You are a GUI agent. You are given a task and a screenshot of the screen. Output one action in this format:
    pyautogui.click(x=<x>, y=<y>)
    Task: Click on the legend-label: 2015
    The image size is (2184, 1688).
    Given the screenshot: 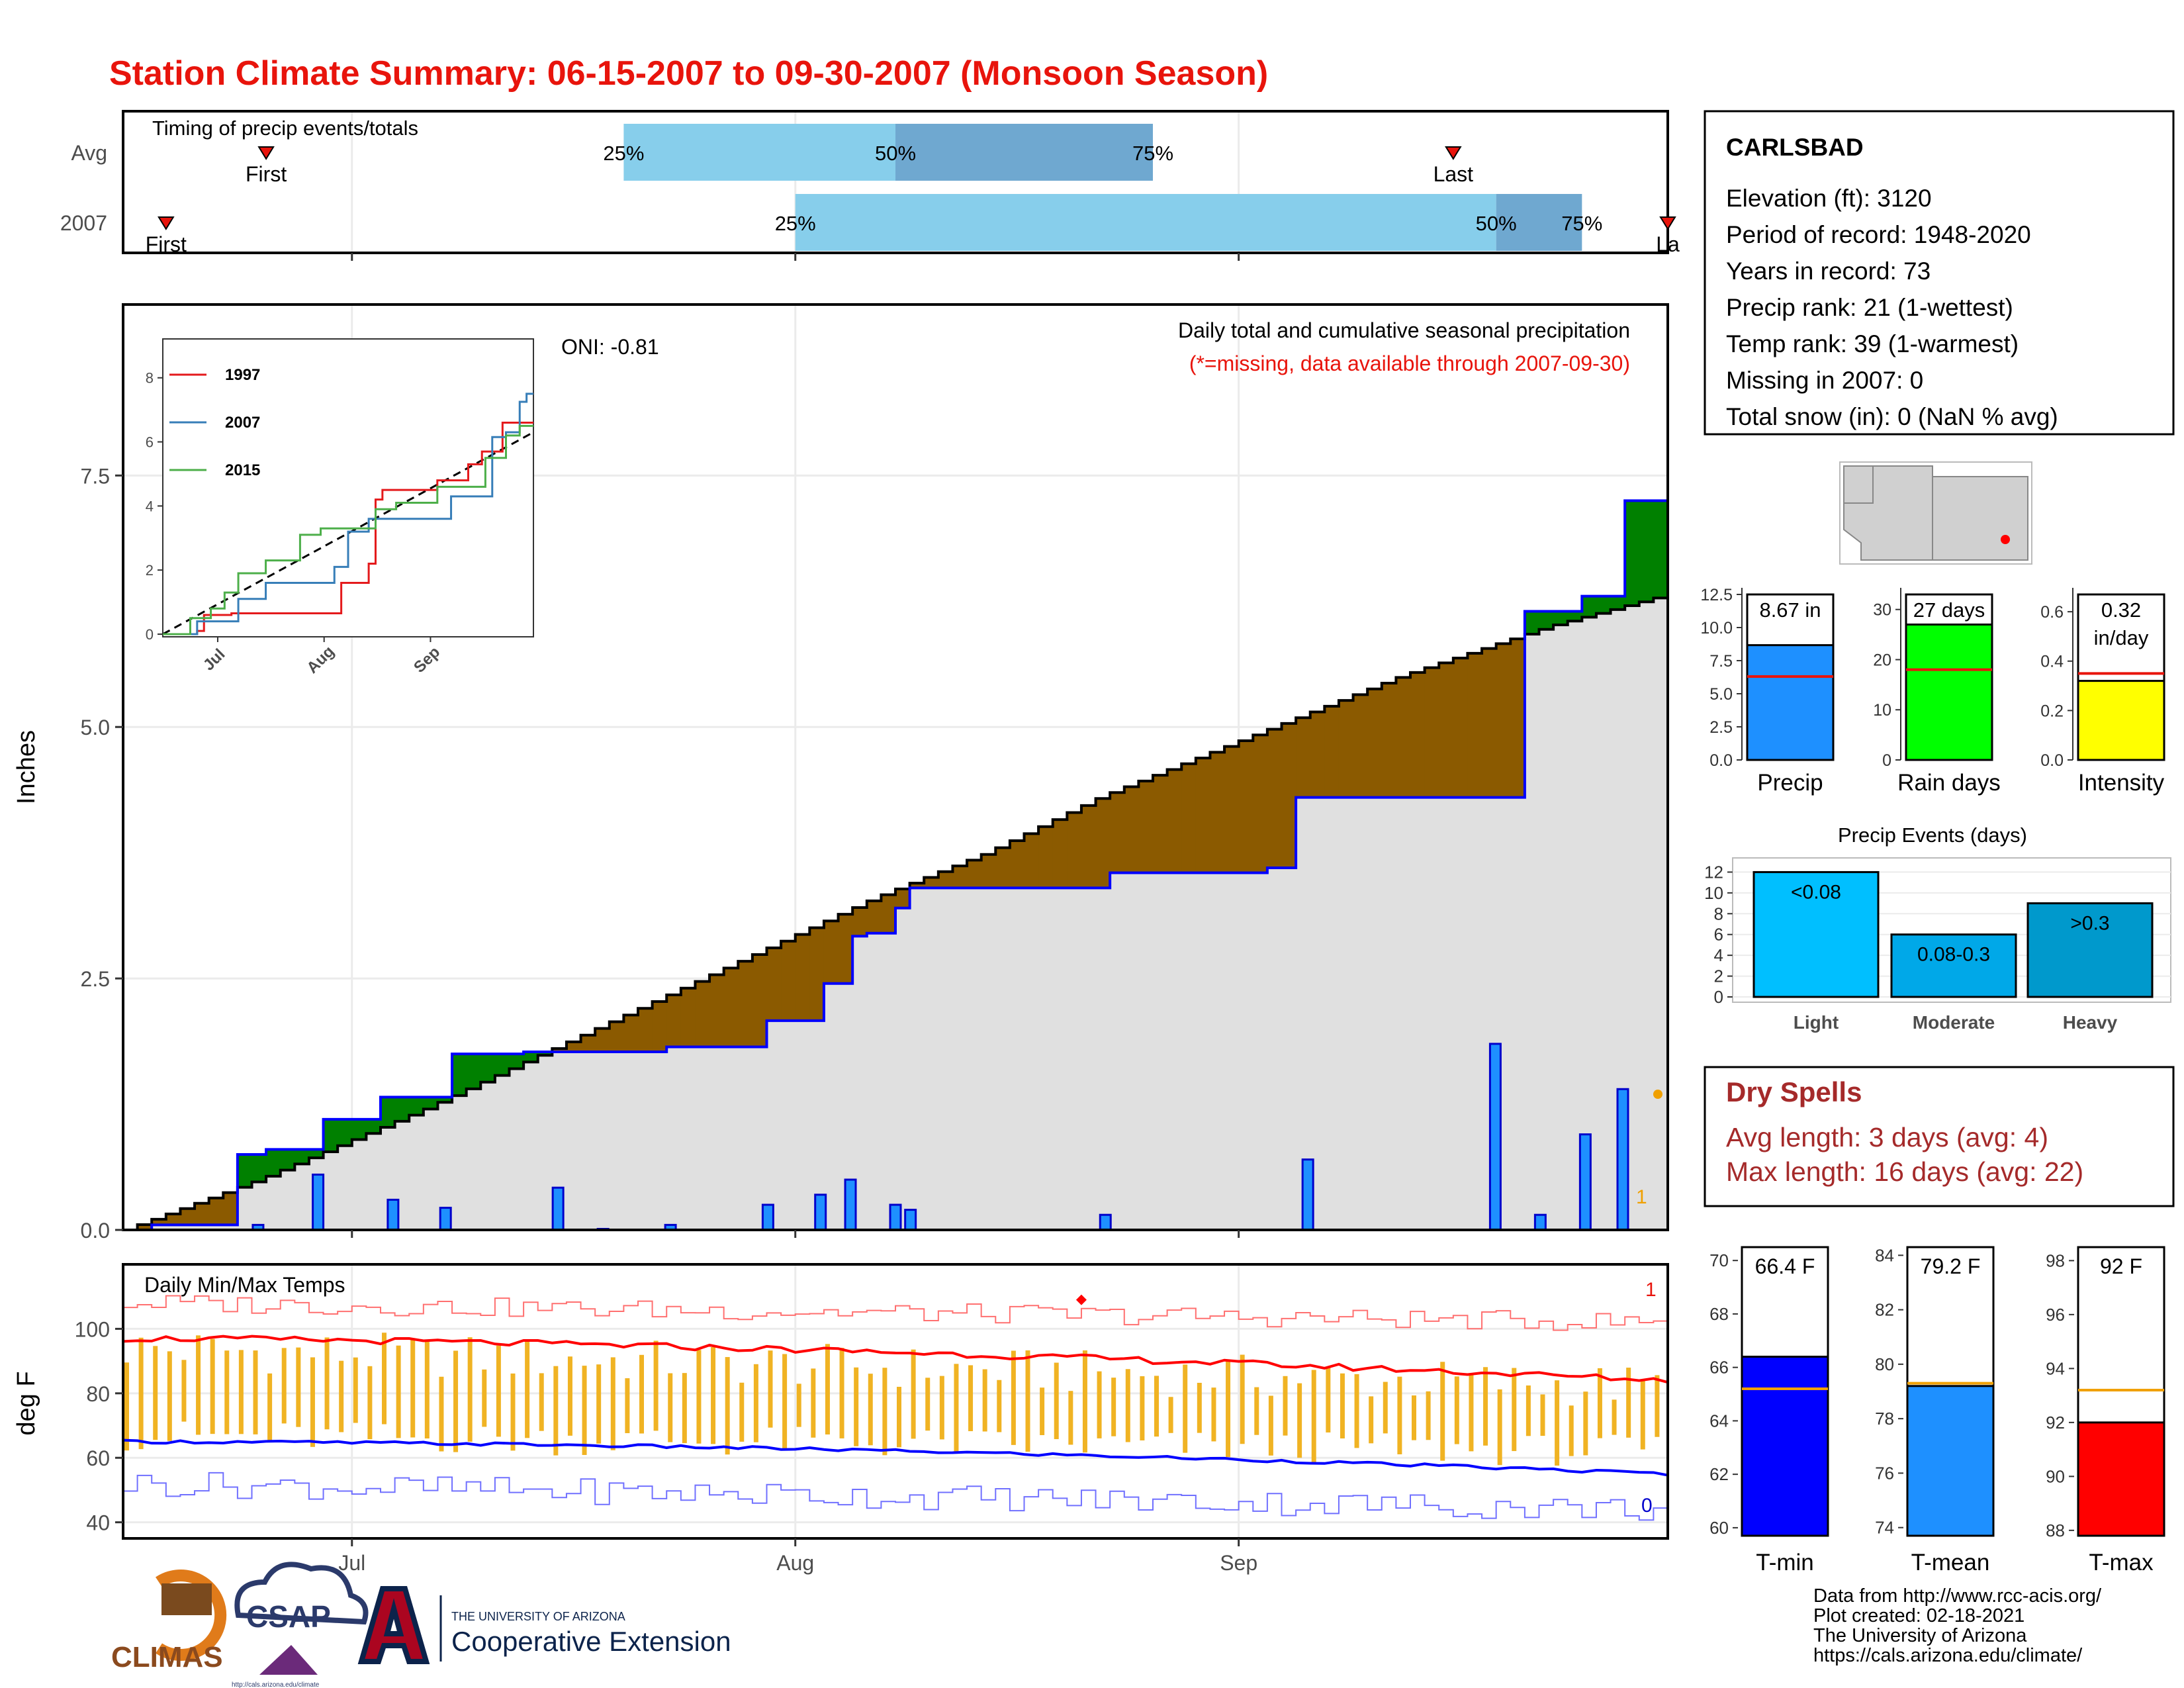 What is the action you would take?
    pyautogui.click(x=242, y=470)
    